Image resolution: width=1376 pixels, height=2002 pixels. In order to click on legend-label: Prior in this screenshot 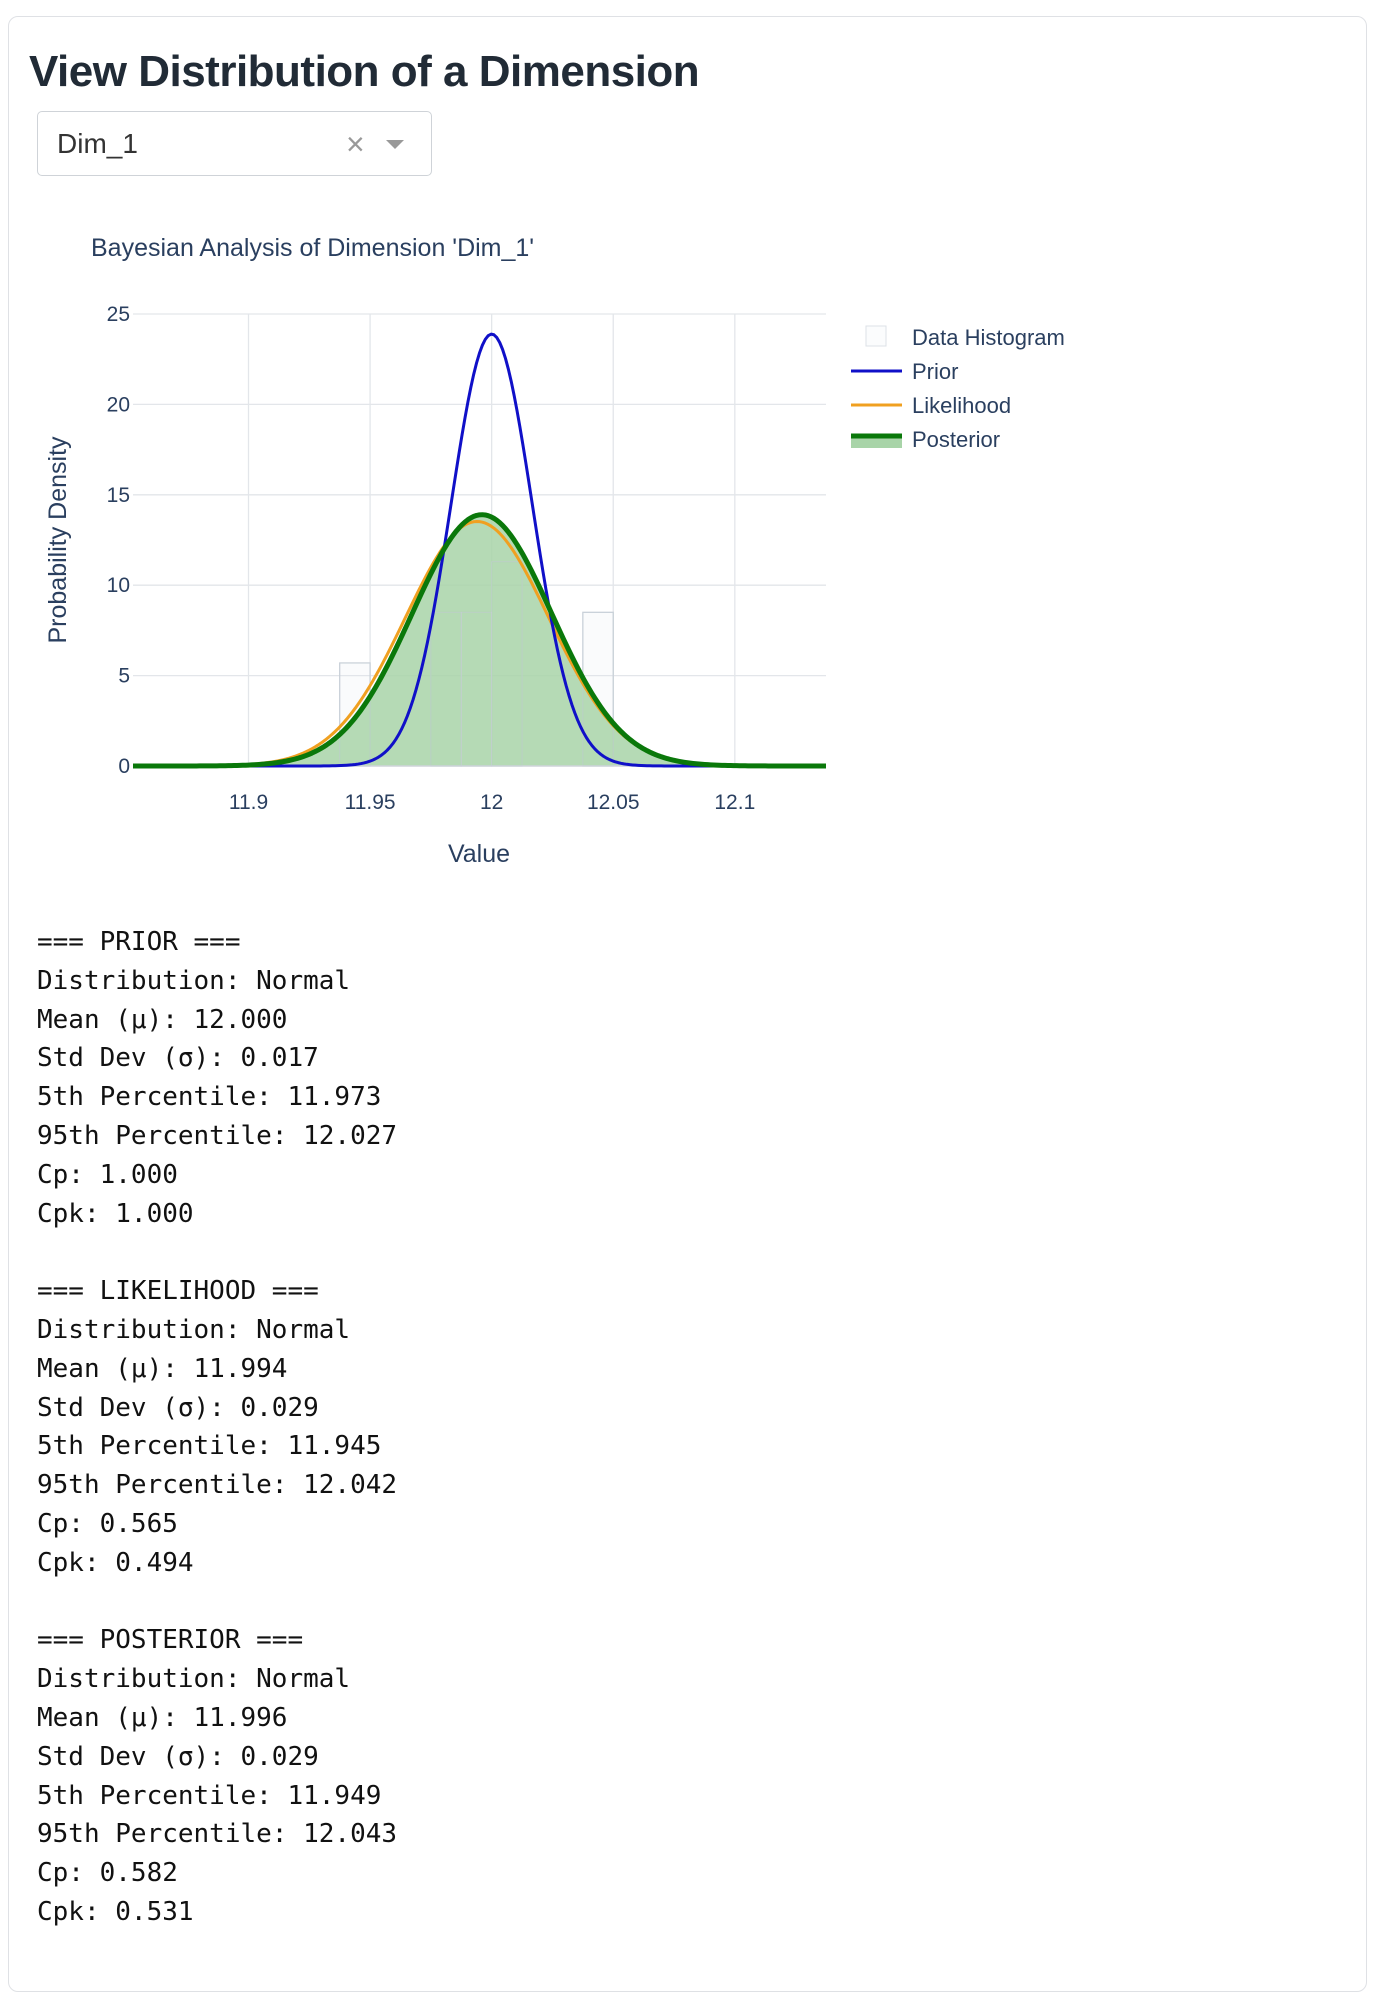, I will do `click(935, 371)`.